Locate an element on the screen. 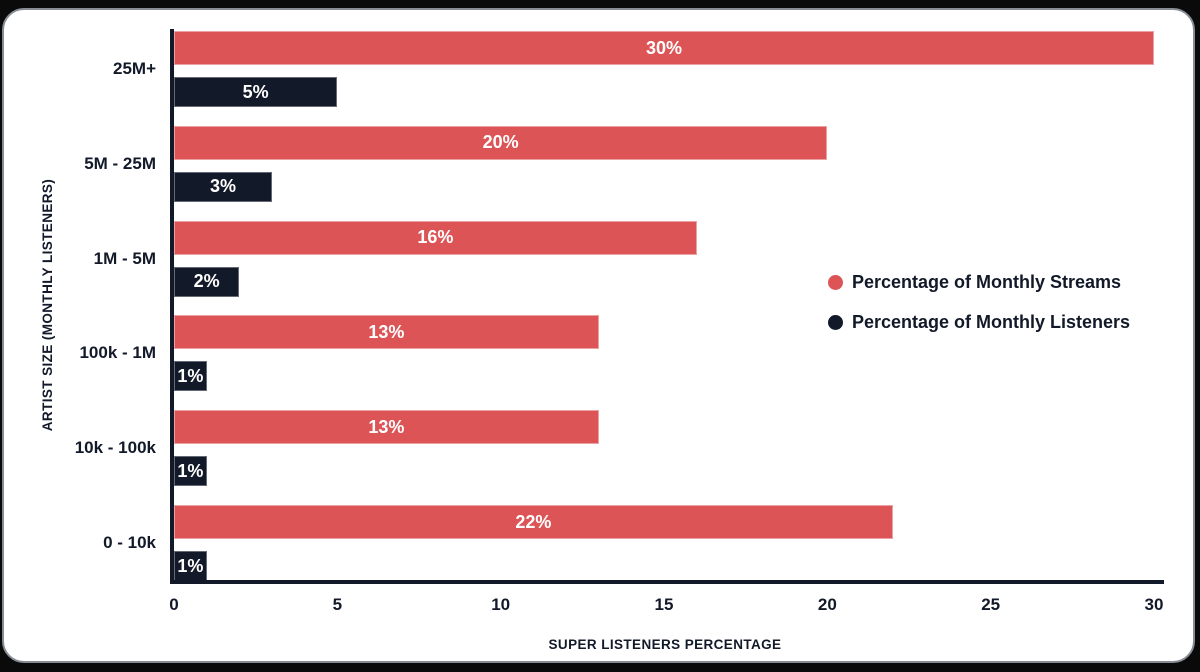 The height and width of the screenshot is (672, 1200). category-label-5: 0 - 10k is located at coordinates (129, 542).